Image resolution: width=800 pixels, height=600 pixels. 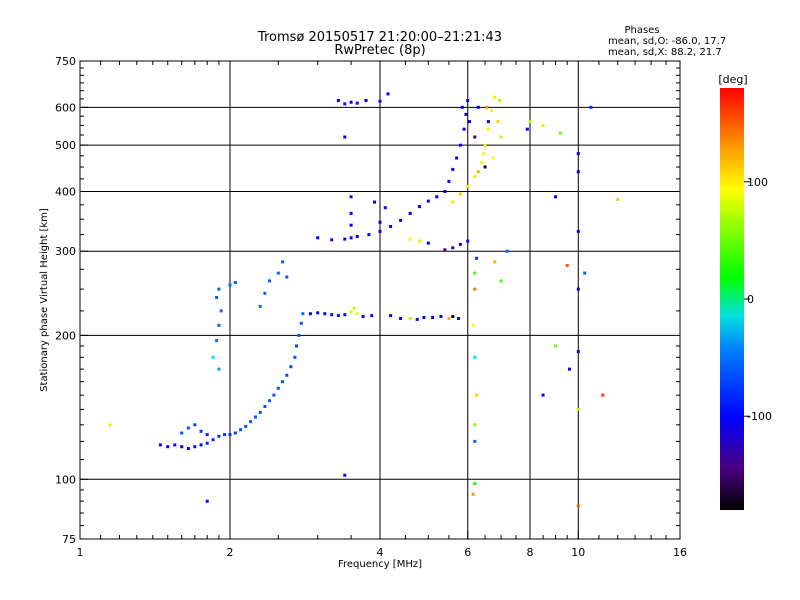 What do you see at coordinates (757, 182) in the screenshot?
I see `colorbar-tick-label: 100` at bounding box center [757, 182].